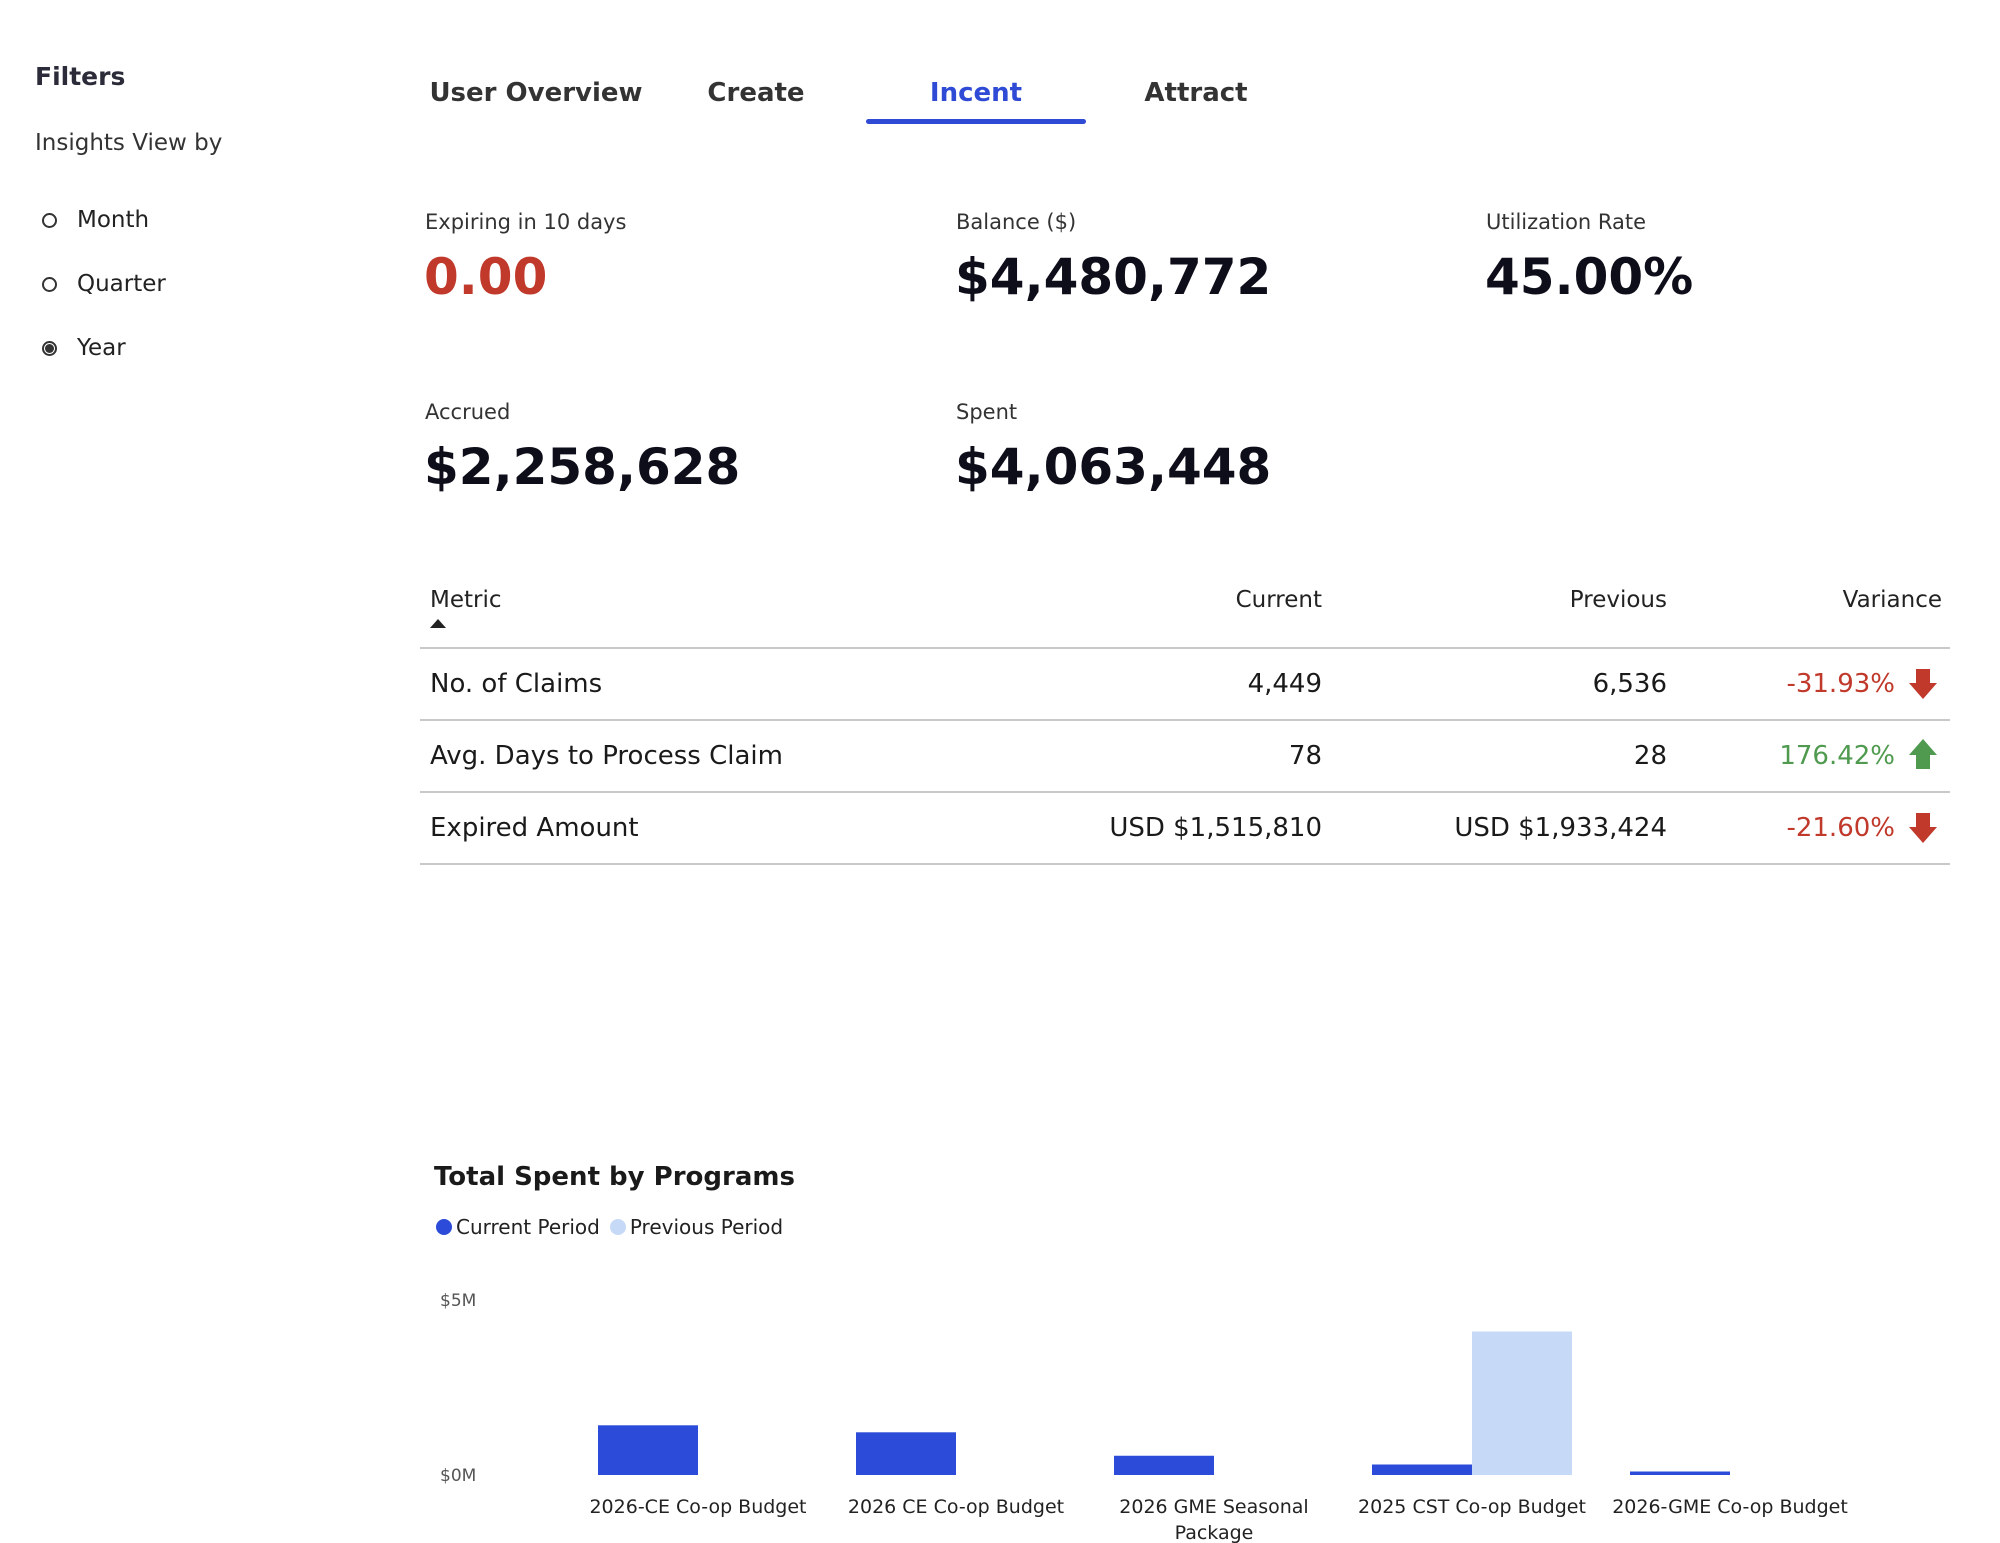 The image size is (2000, 1543). What do you see at coordinates (534, 828) in the screenshot?
I see `metric-name: Expired Amount` at bounding box center [534, 828].